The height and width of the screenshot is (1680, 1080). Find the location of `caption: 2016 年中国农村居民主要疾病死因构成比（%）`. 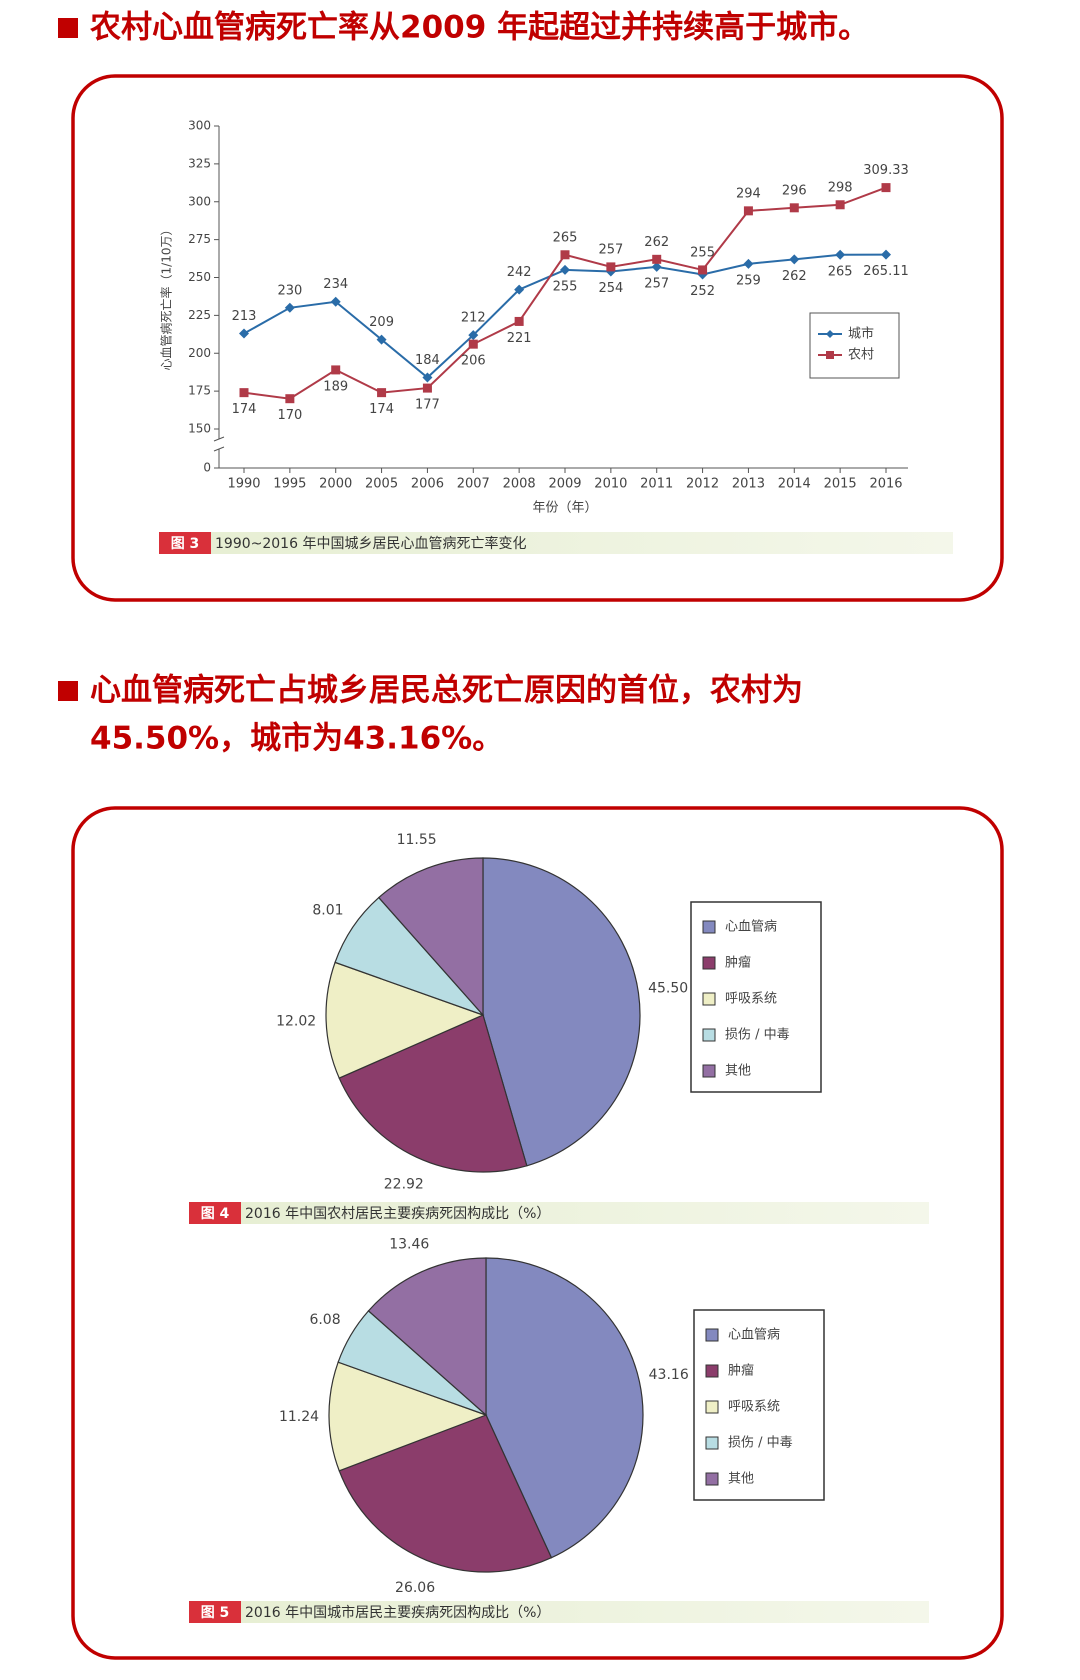

caption: 2016 年中国农村居民主要疾病死因构成比（%） is located at coordinates (397, 1214).